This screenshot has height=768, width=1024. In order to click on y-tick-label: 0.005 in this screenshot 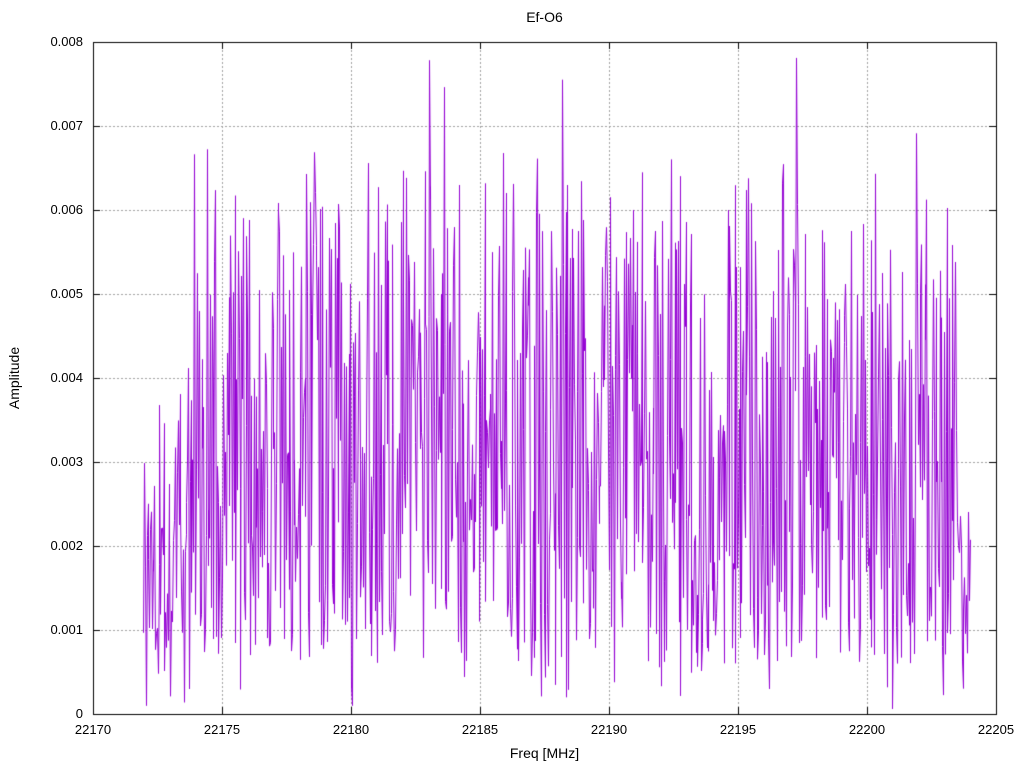, I will do `click(66, 293)`.